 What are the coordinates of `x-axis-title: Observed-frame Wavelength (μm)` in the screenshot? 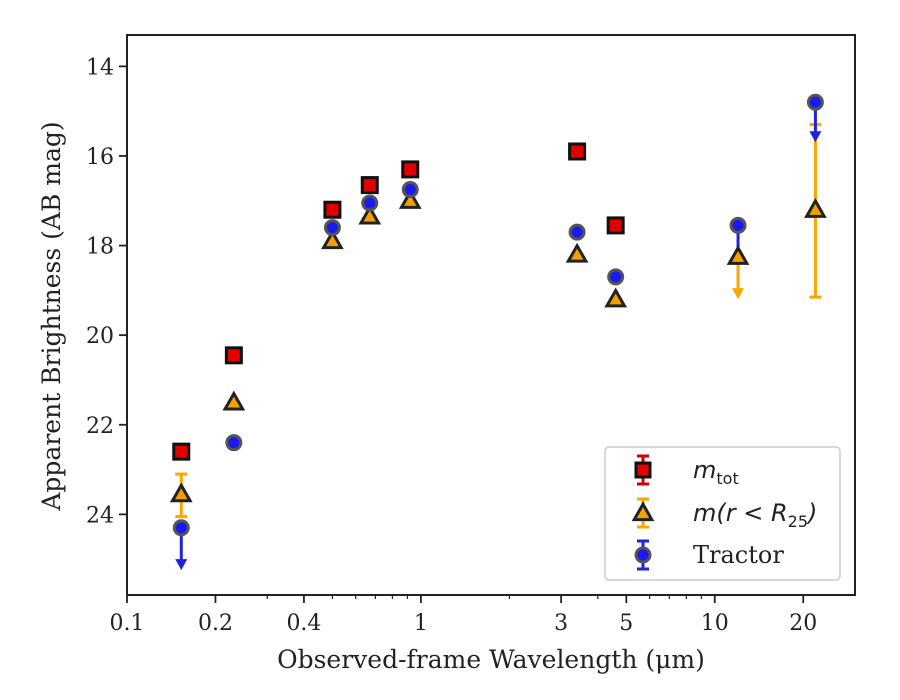 It's located at (491, 659).